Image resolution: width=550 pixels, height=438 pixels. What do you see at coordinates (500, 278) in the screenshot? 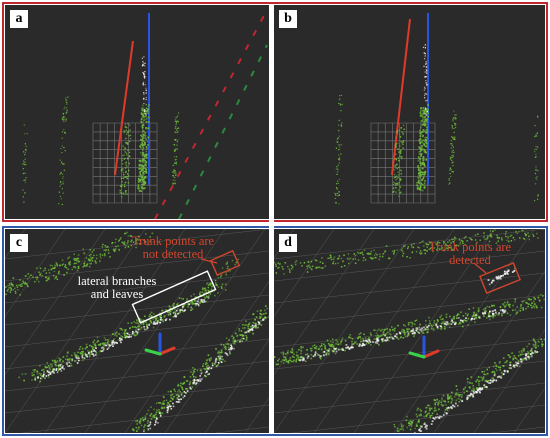
I see `panel-d-red-box` at bounding box center [500, 278].